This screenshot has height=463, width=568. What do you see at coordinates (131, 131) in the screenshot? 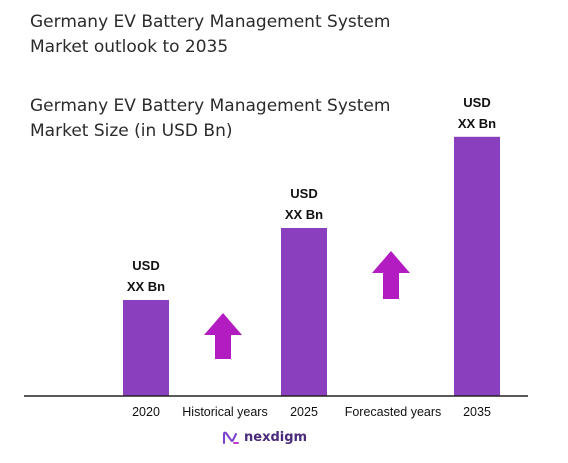
I see `subtitle-line-2: Market Size (in USD Bn)` at bounding box center [131, 131].